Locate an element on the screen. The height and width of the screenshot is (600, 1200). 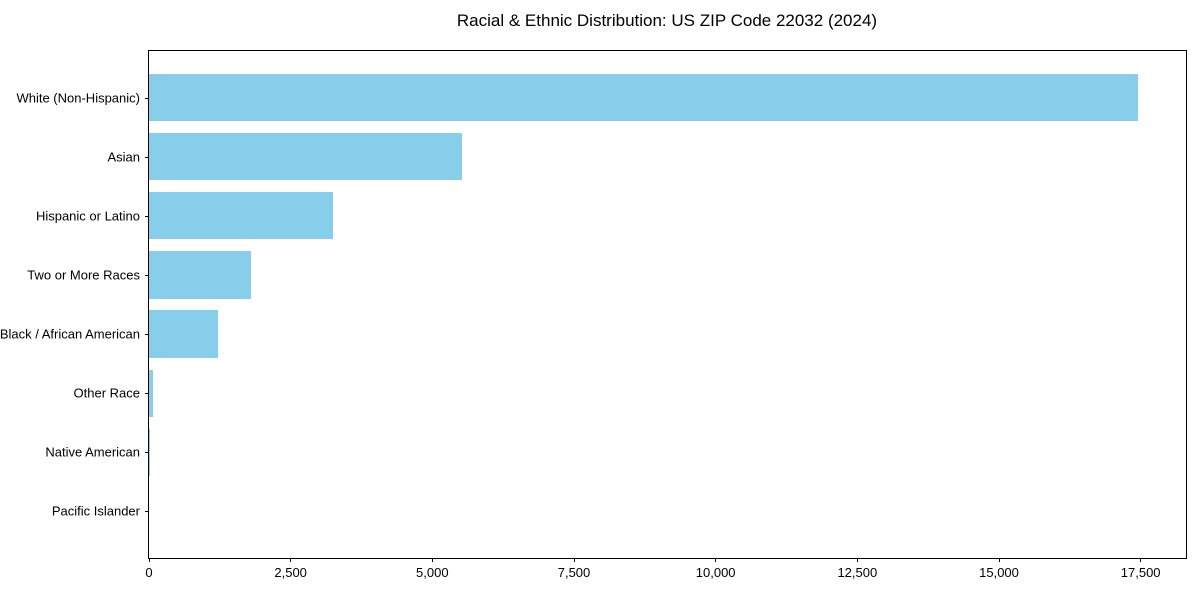
x-tick-label-6: 15,000 is located at coordinates (999, 572).